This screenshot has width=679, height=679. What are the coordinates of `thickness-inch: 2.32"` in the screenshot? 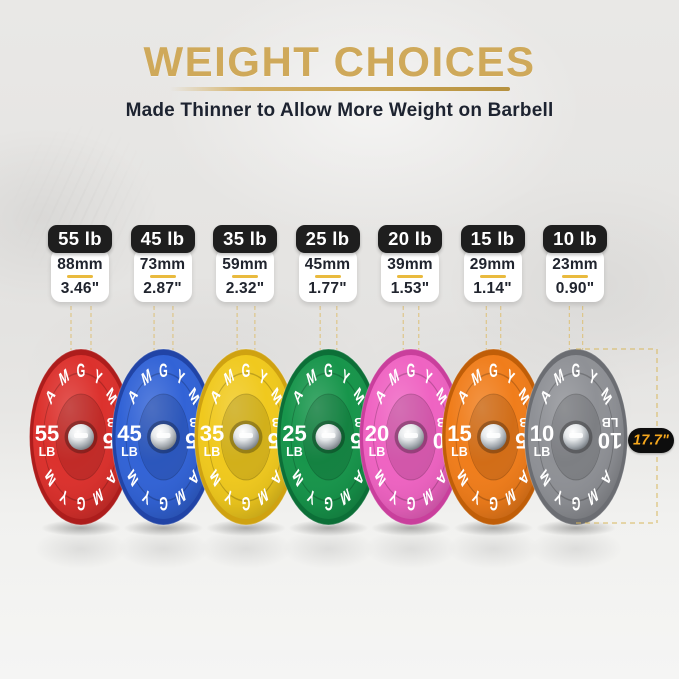 It's located at (245, 288).